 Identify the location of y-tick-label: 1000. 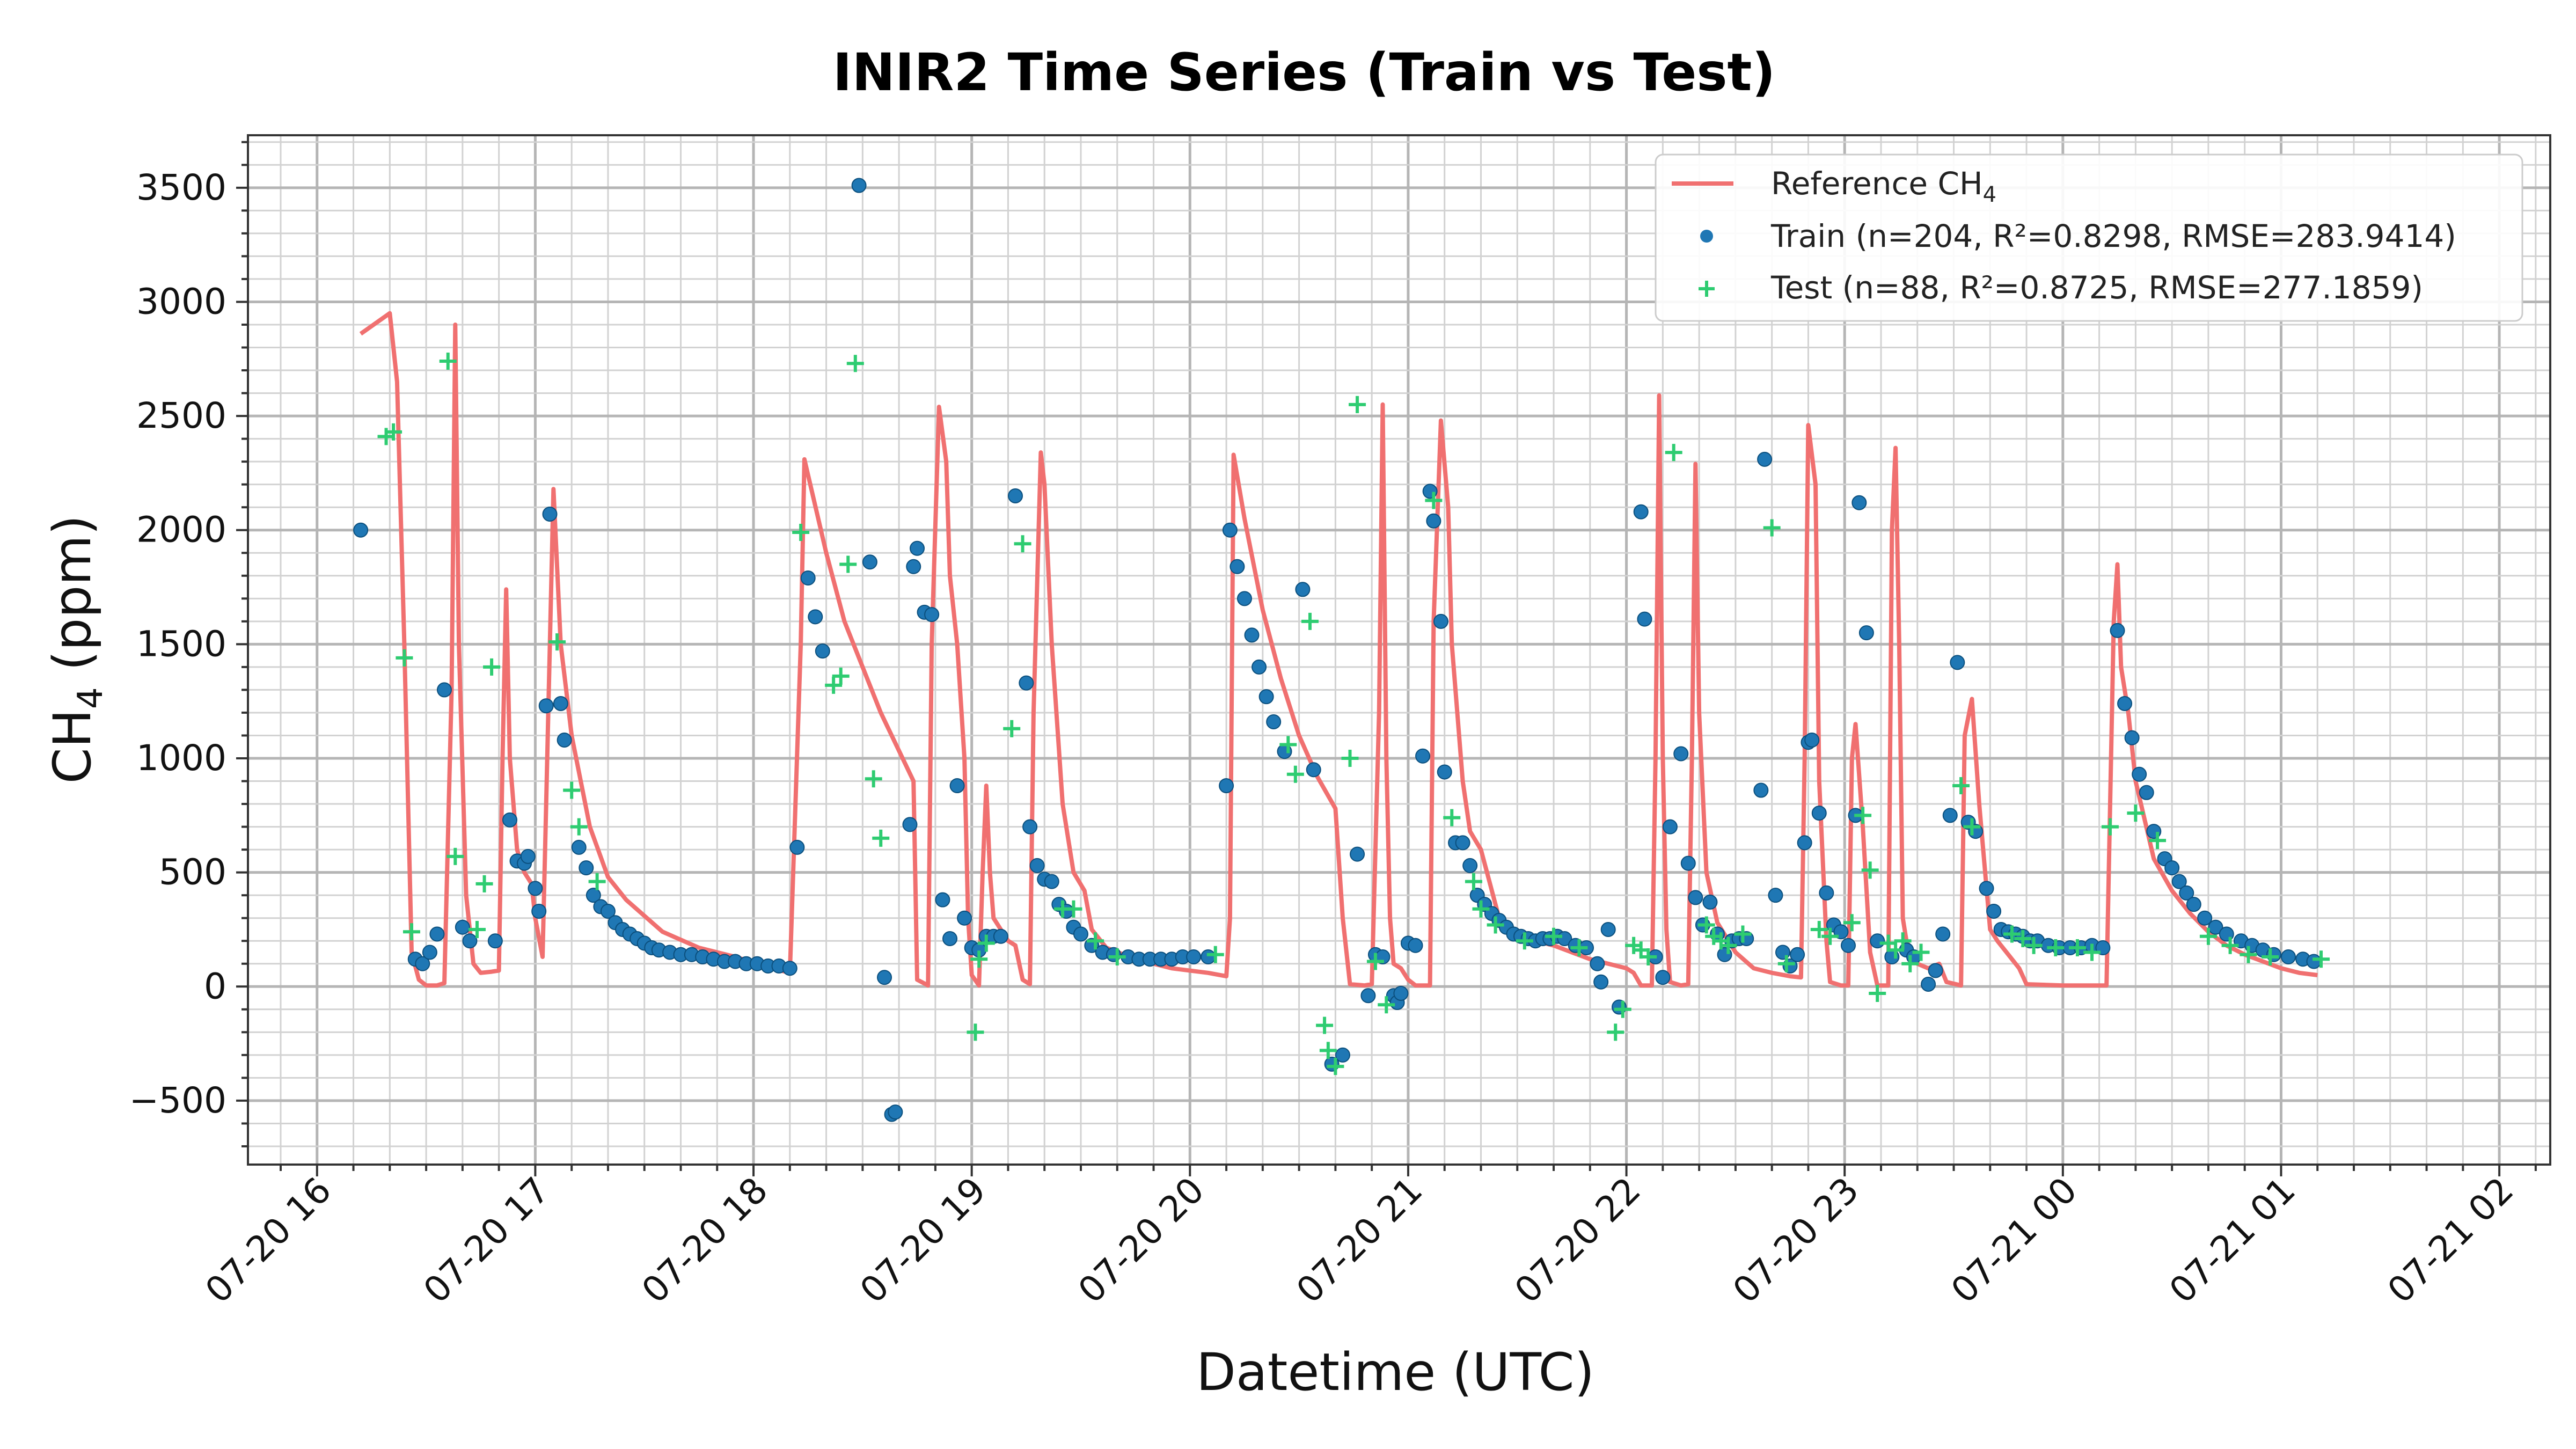
(181, 758).